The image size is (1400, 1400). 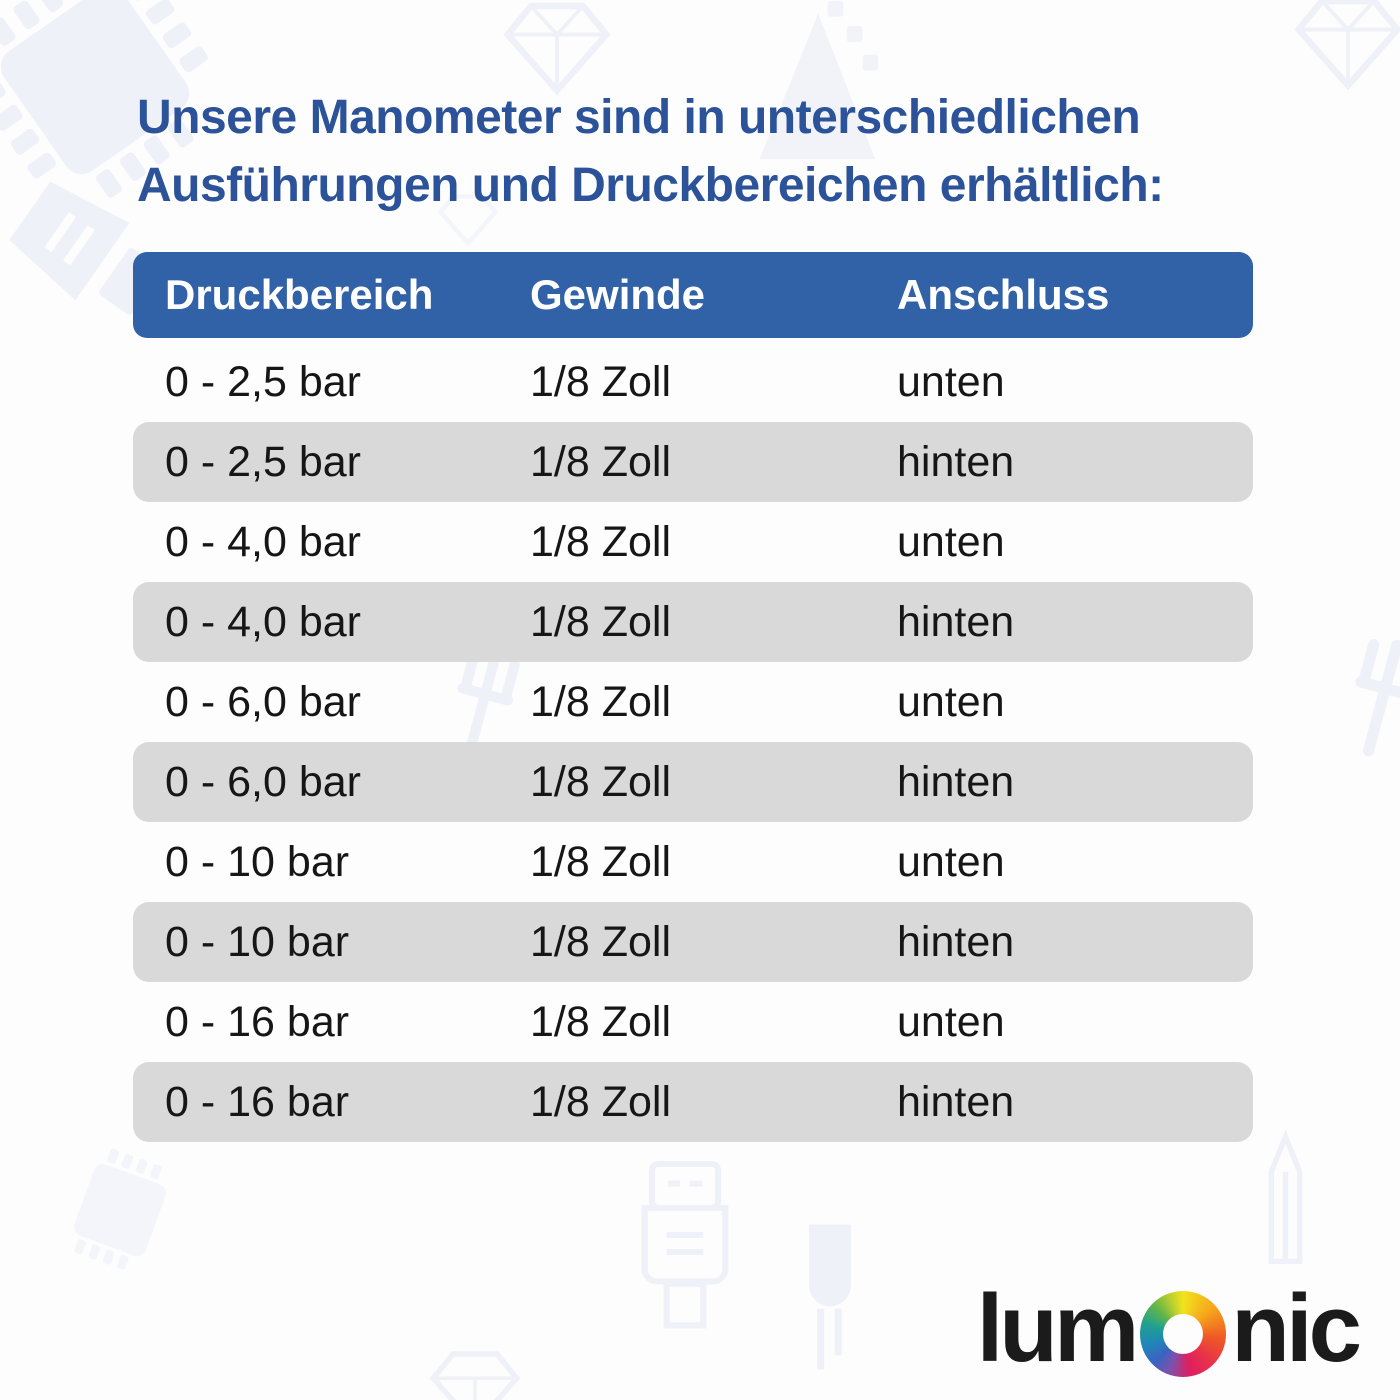 I want to click on table-row: 0 - 4,0 bar 1/8 Zoll hinten, so click(x=693, y=622).